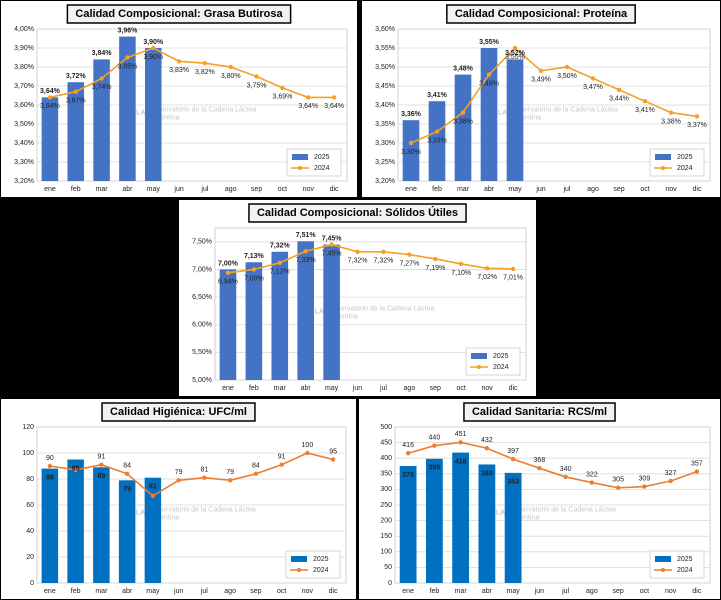 The image size is (721, 600). I want to click on y-tick-label: 3,35%, so click(385, 124).